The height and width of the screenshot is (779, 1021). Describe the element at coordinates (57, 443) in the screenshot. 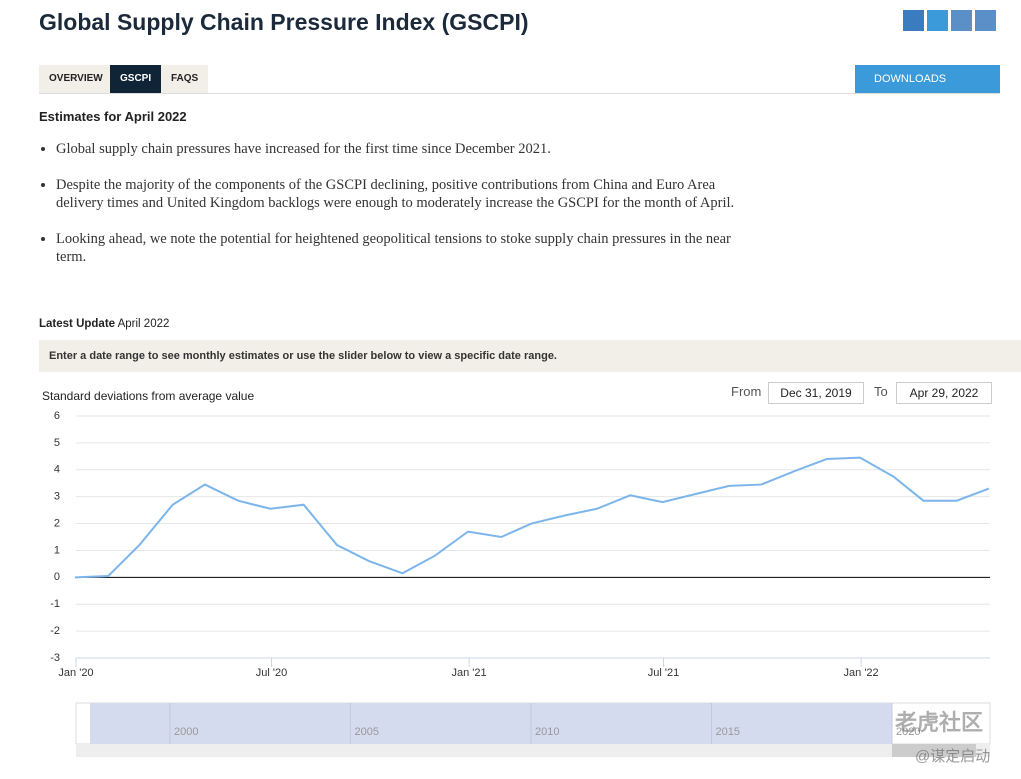

I see `y-tick-label: 5` at that location.